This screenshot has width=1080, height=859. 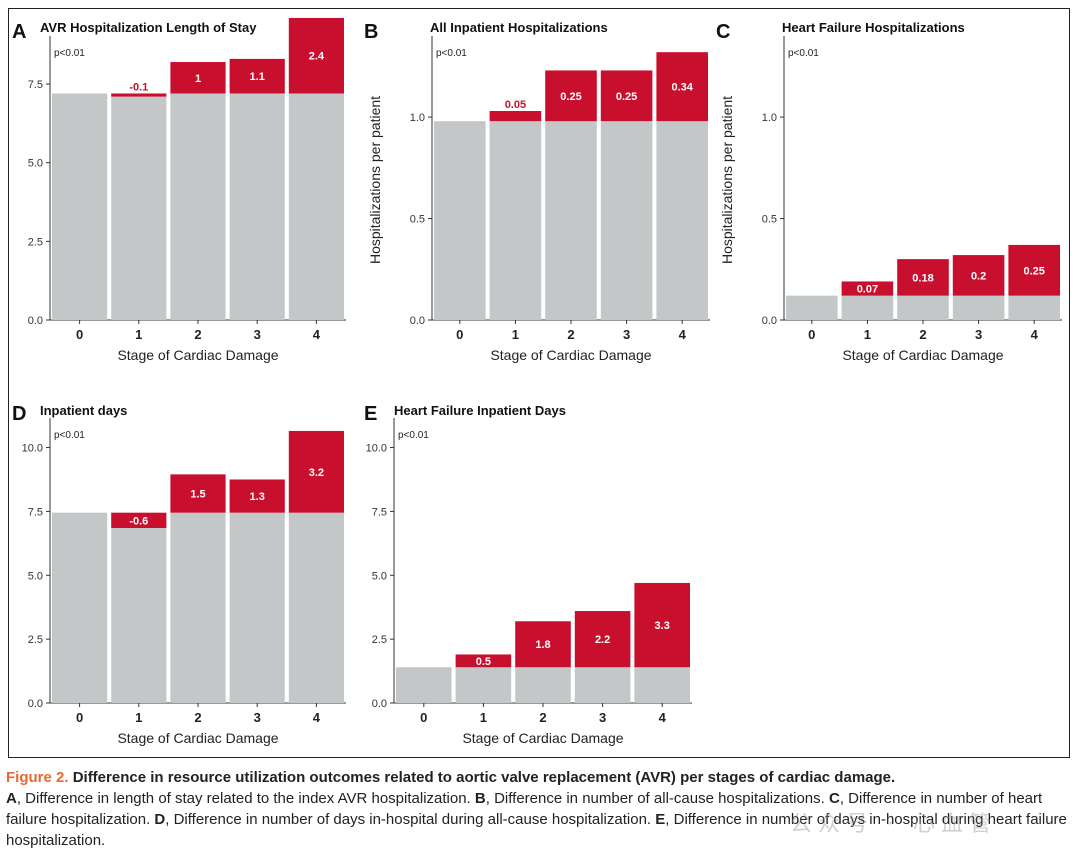 I want to click on x-axis-label-d: Stage of Cardiac Damage, so click(x=197, y=738).